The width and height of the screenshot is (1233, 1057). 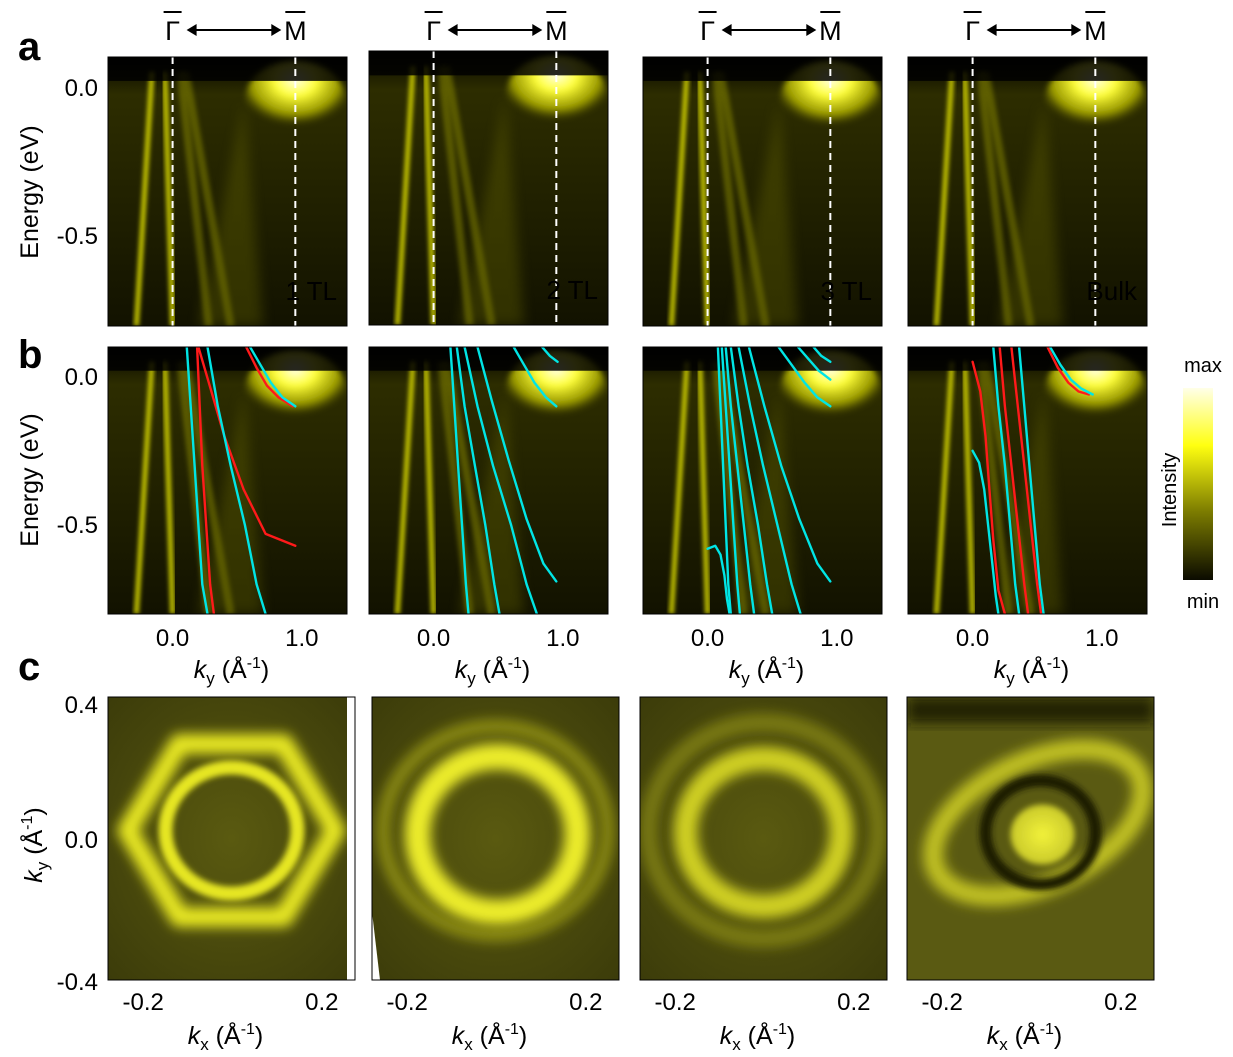 What do you see at coordinates (81, 88) in the screenshot?
I see `energy-tick-a-0: 0.0` at bounding box center [81, 88].